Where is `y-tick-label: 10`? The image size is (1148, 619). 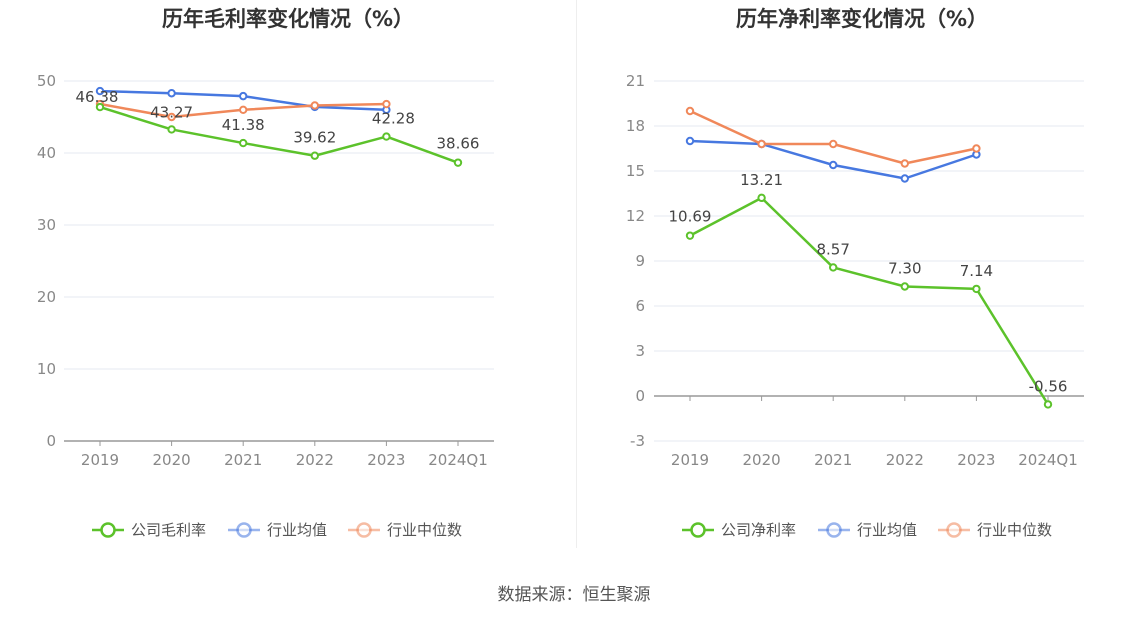
y-tick-label: 10 is located at coordinates (46, 369).